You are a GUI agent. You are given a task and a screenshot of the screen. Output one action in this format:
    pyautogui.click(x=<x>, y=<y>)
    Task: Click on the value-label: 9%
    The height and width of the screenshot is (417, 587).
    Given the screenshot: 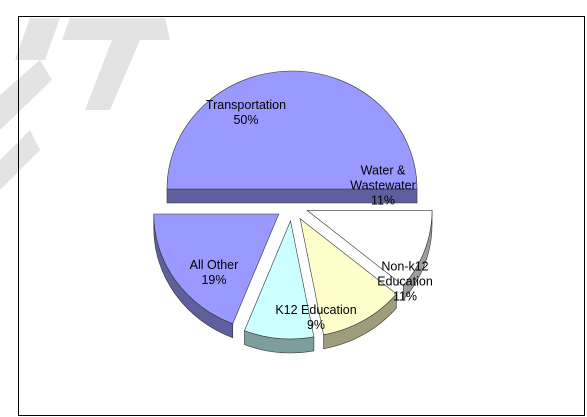 What is the action you would take?
    pyautogui.click(x=316, y=325)
    